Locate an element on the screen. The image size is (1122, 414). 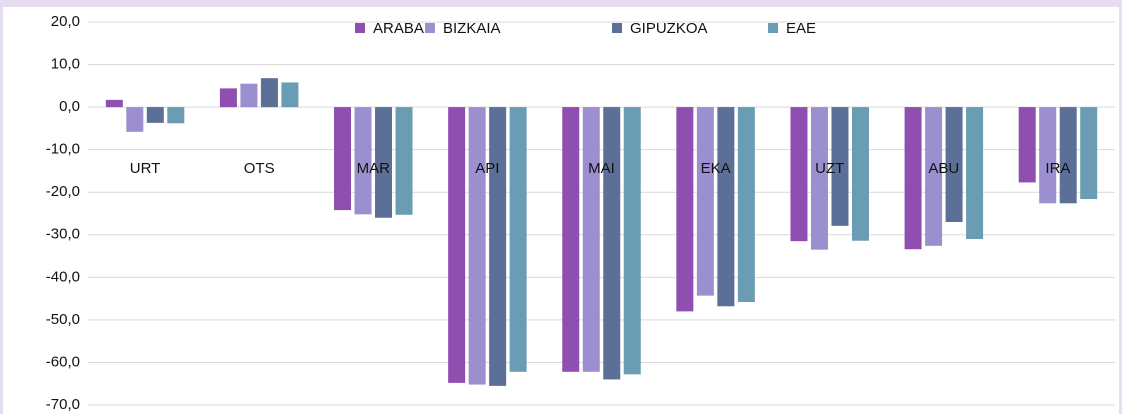
y-tick-label: -50,0 is located at coordinates (63, 319).